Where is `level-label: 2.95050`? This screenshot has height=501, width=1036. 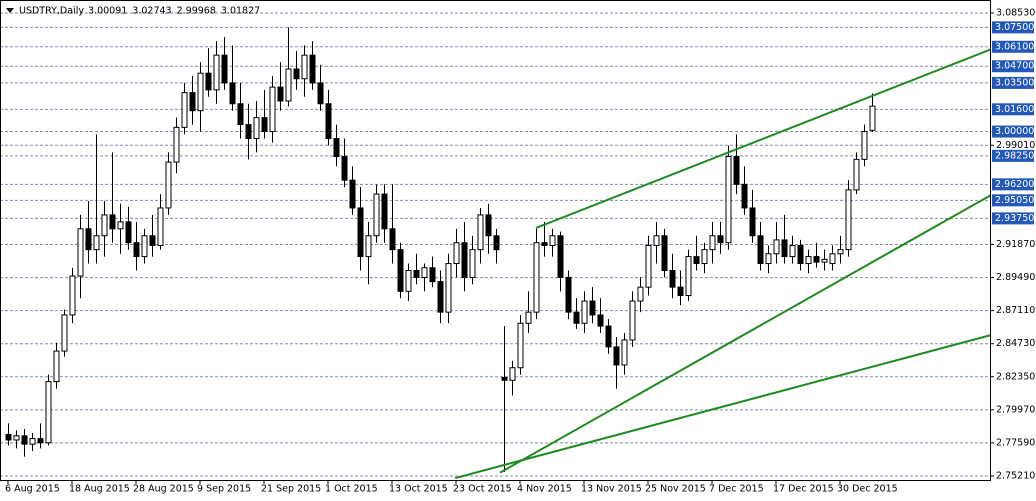 level-label: 2.95050 is located at coordinates (1014, 200).